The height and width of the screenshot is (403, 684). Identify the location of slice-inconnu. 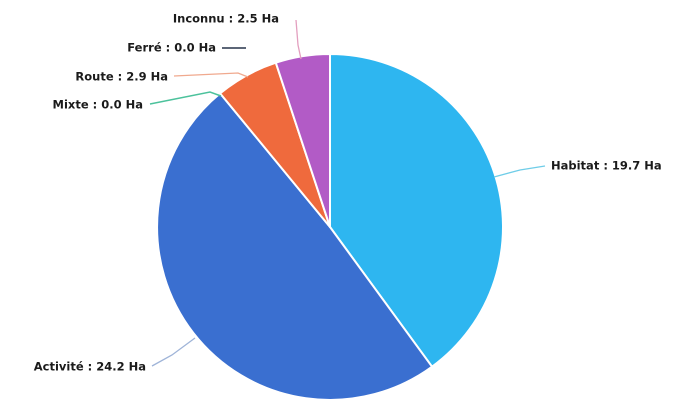
(302, 140).